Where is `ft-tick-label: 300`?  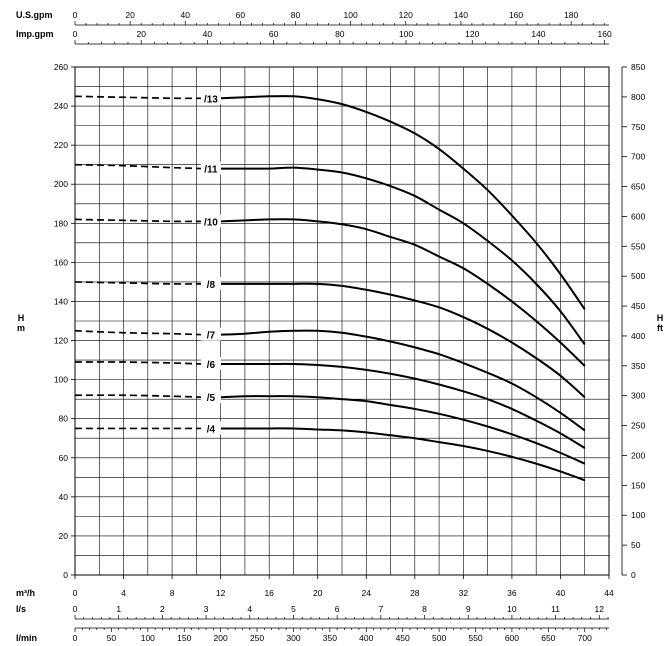 ft-tick-label: 300 is located at coordinates (638, 396).